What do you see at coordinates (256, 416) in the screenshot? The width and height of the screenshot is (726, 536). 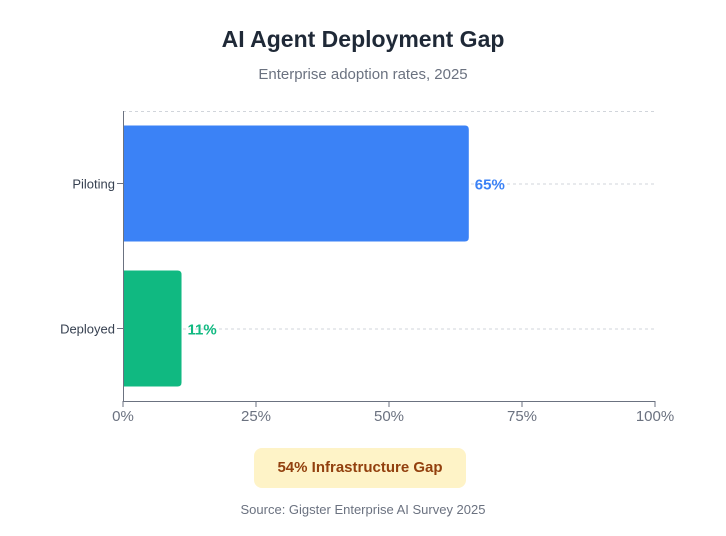 I see `x-tick-label-25: 25%` at bounding box center [256, 416].